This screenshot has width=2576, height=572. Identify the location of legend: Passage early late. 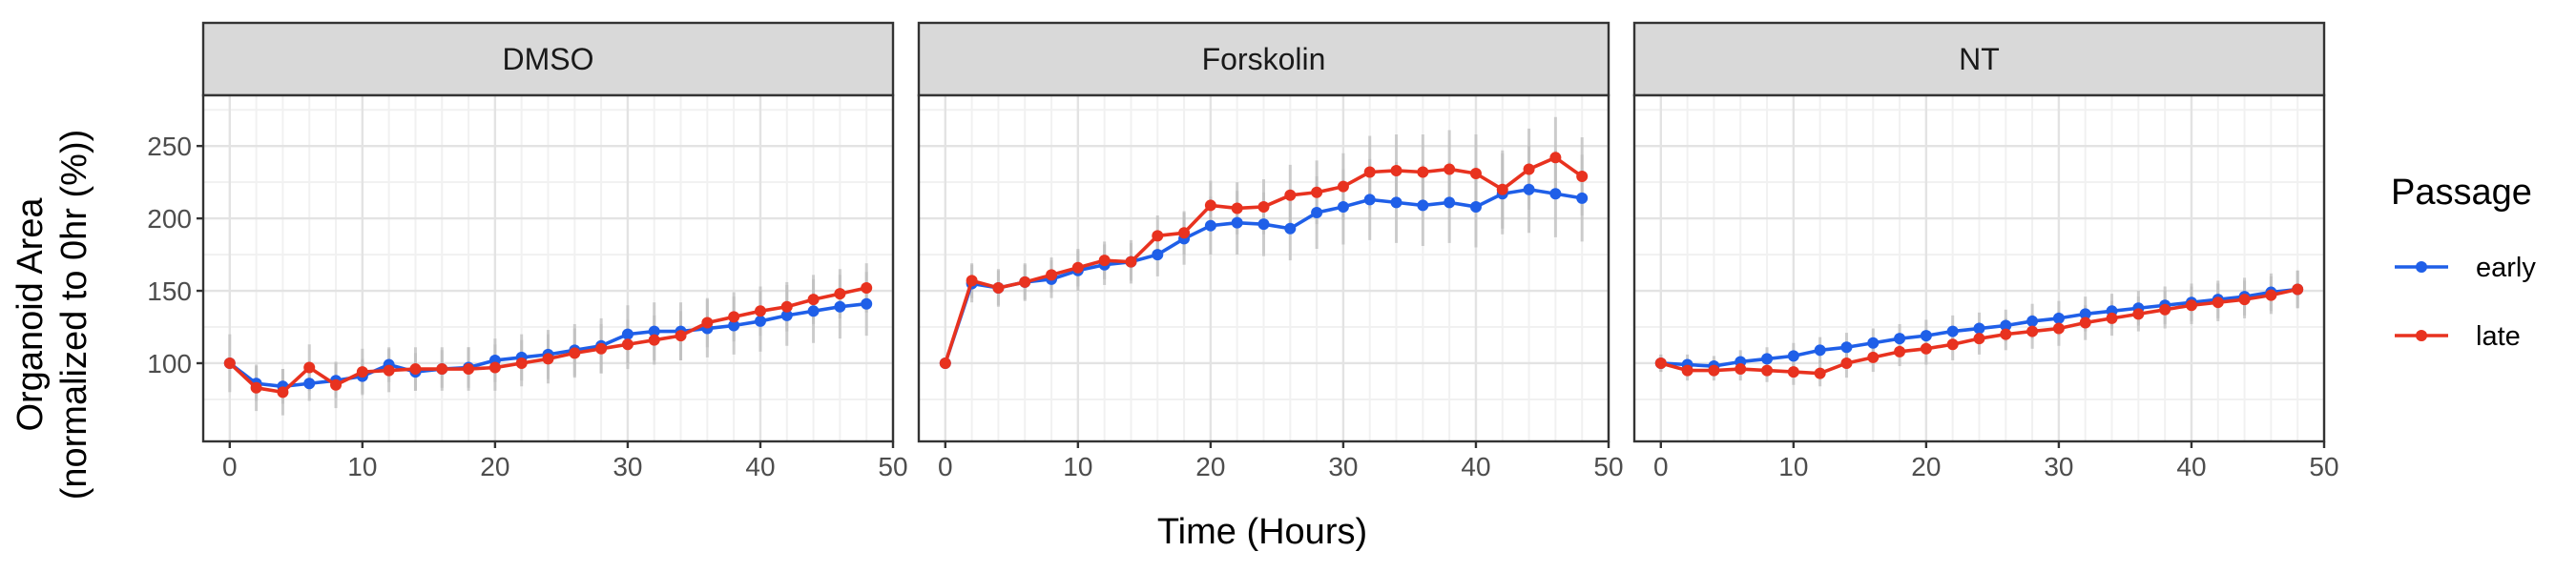
(2463, 262).